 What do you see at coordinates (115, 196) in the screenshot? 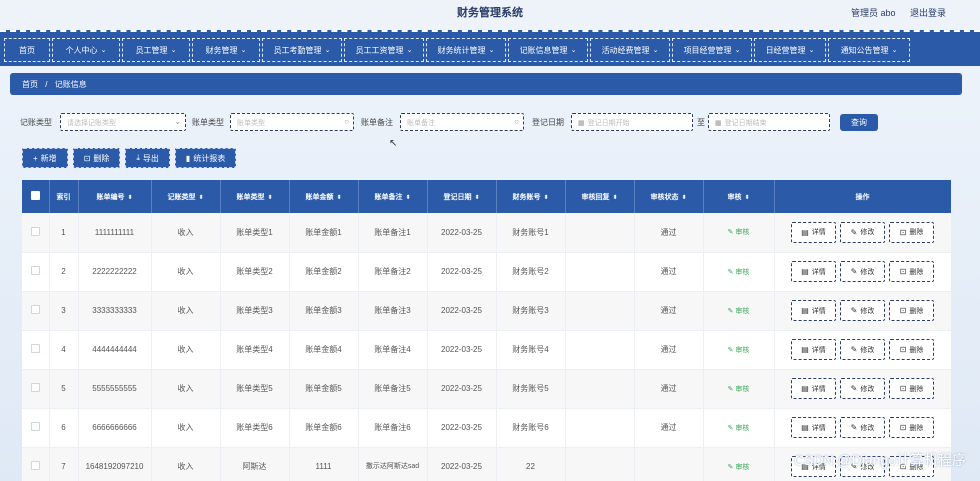
I see `column-header: 账单编号 ⬍` at bounding box center [115, 196].